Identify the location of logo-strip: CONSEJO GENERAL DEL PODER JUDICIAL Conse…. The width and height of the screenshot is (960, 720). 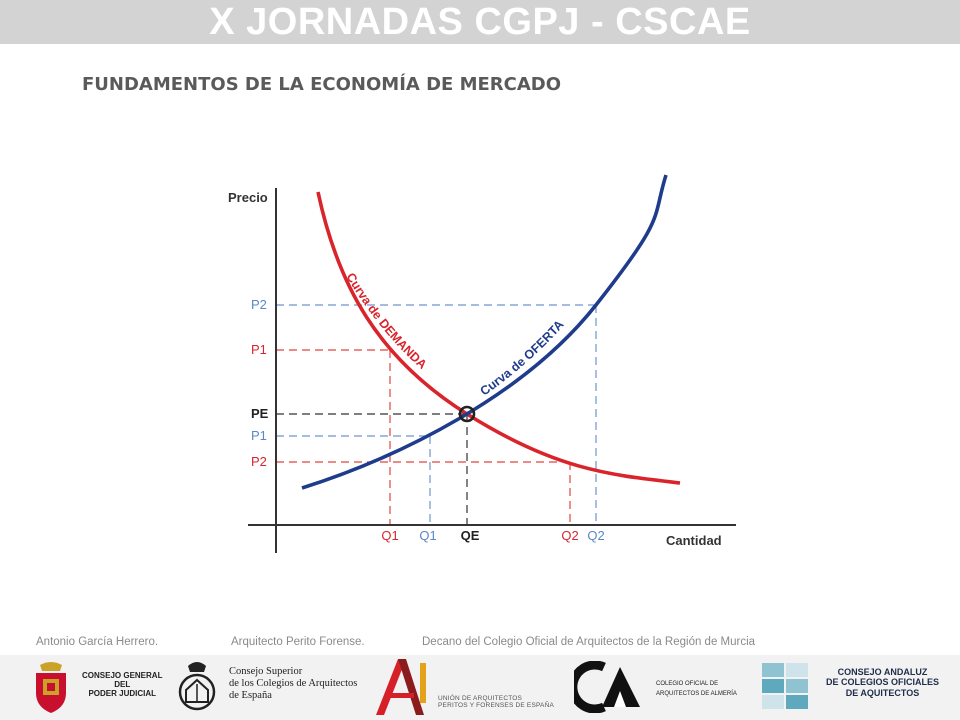
(480, 687).